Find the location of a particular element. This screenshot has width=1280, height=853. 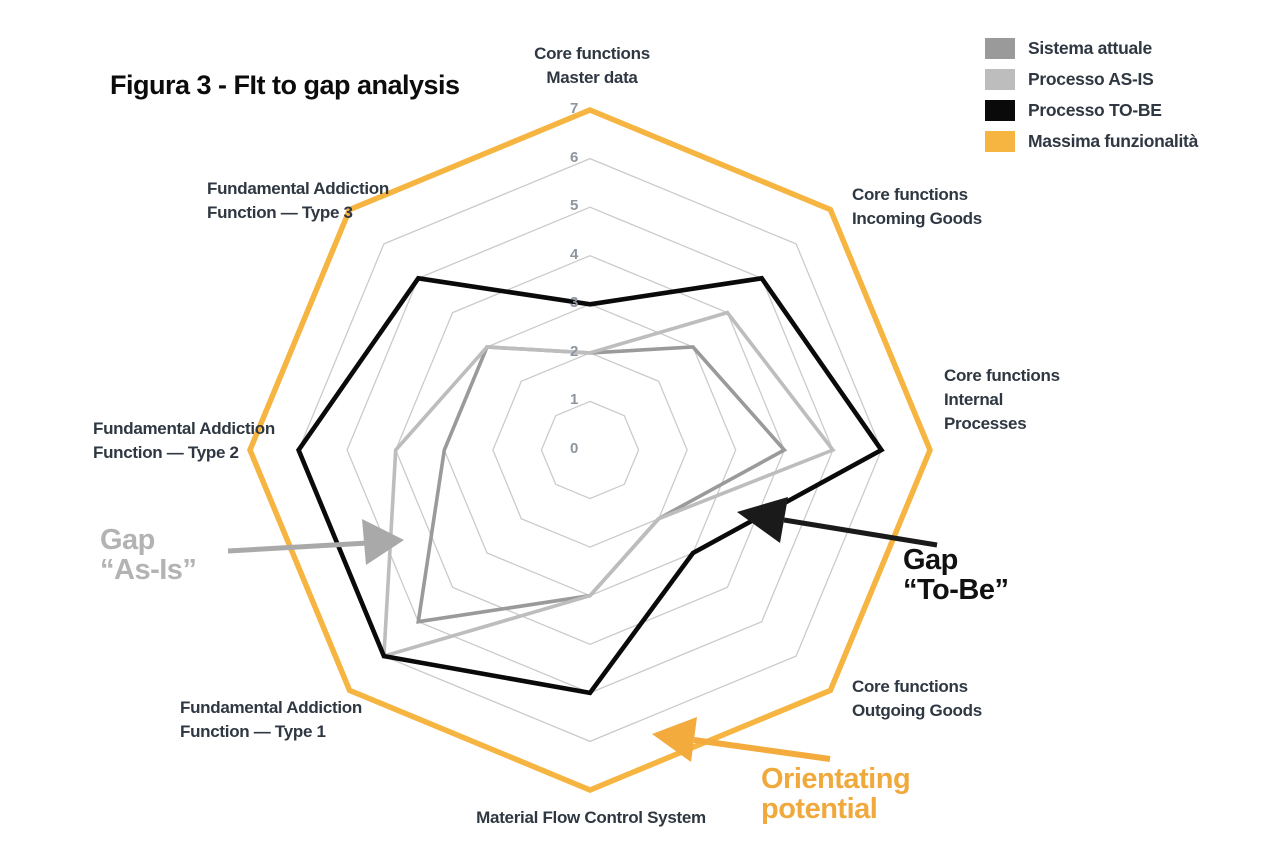

legend-swatch-processo-to-be is located at coordinates (1000, 110).